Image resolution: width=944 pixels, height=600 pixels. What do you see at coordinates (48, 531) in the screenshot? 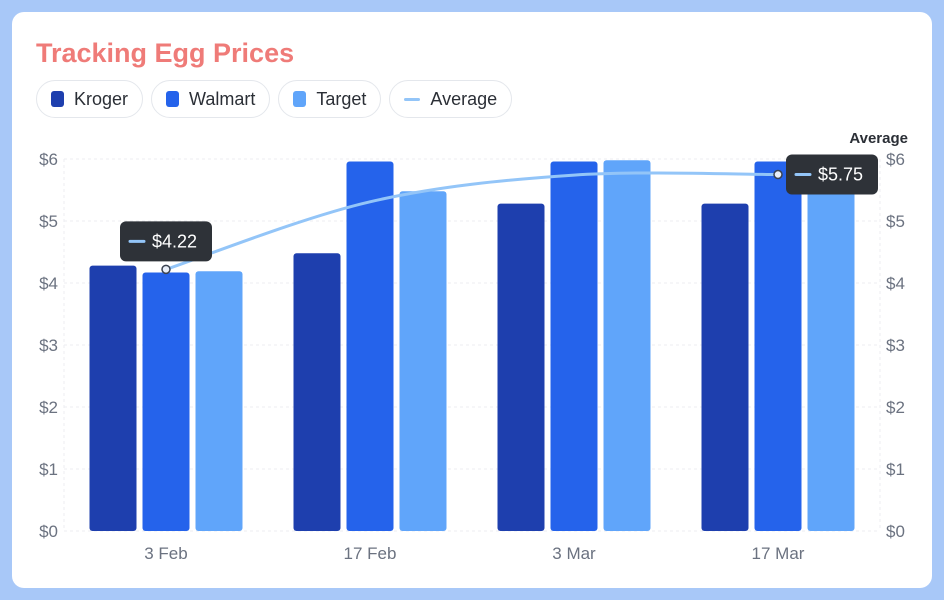
I see `y-tick-label-left: $0` at bounding box center [48, 531].